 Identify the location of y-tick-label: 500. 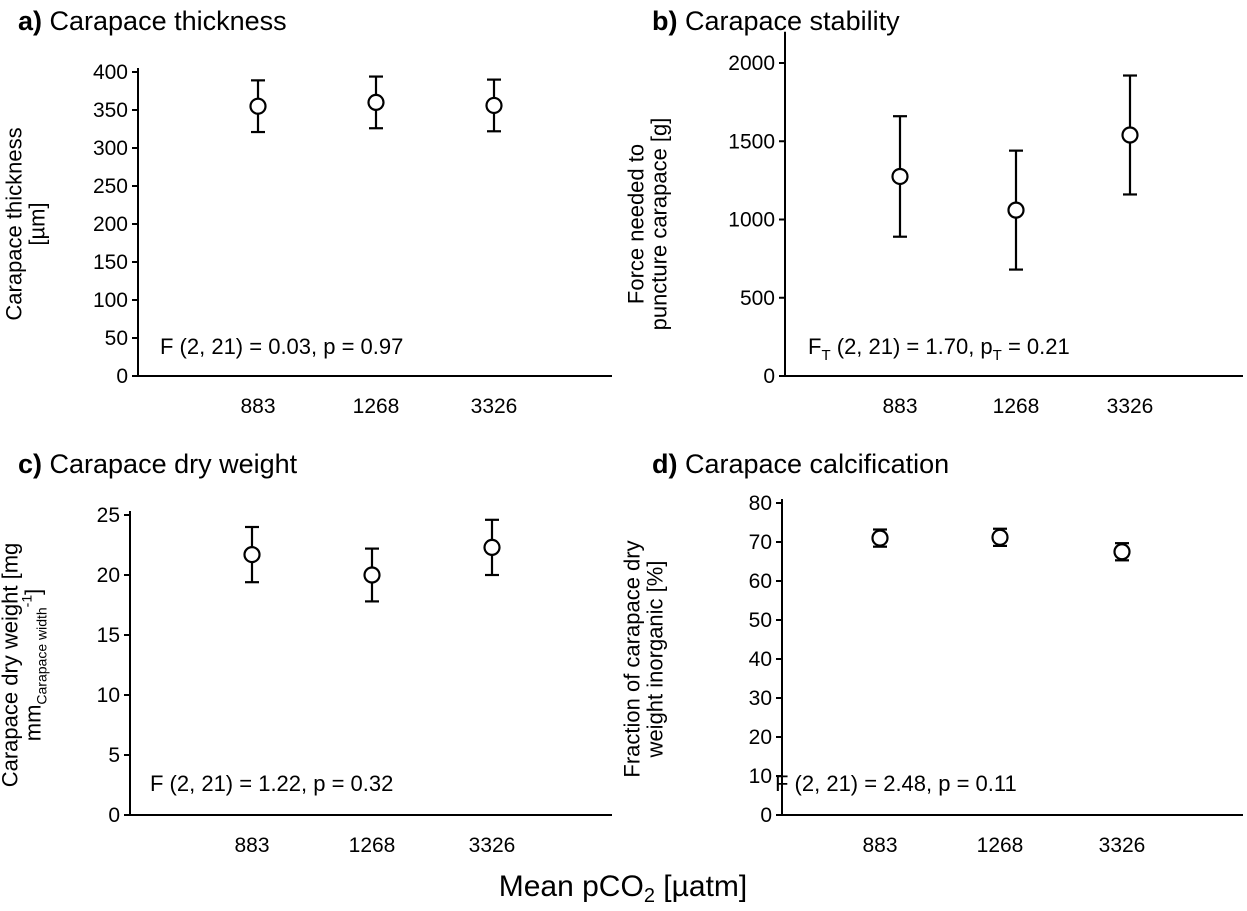
(757, 298).